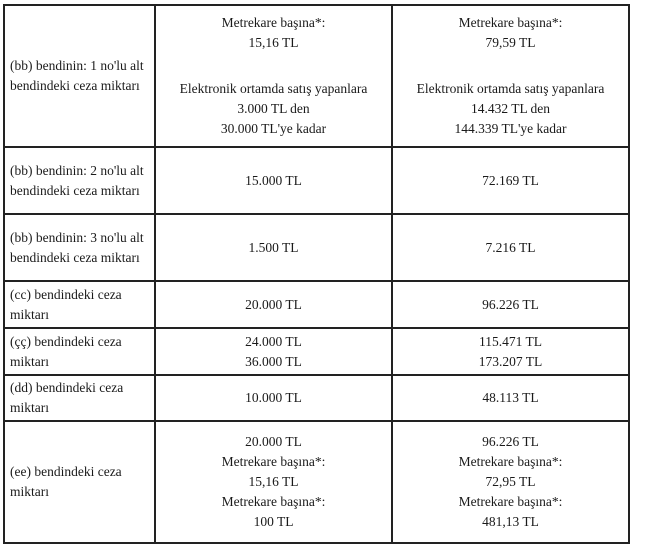  What do you see at coordinates (273, 341) in the screenshot?
I see `old-value: 24.000 TL` at bounding box center [273, 341].